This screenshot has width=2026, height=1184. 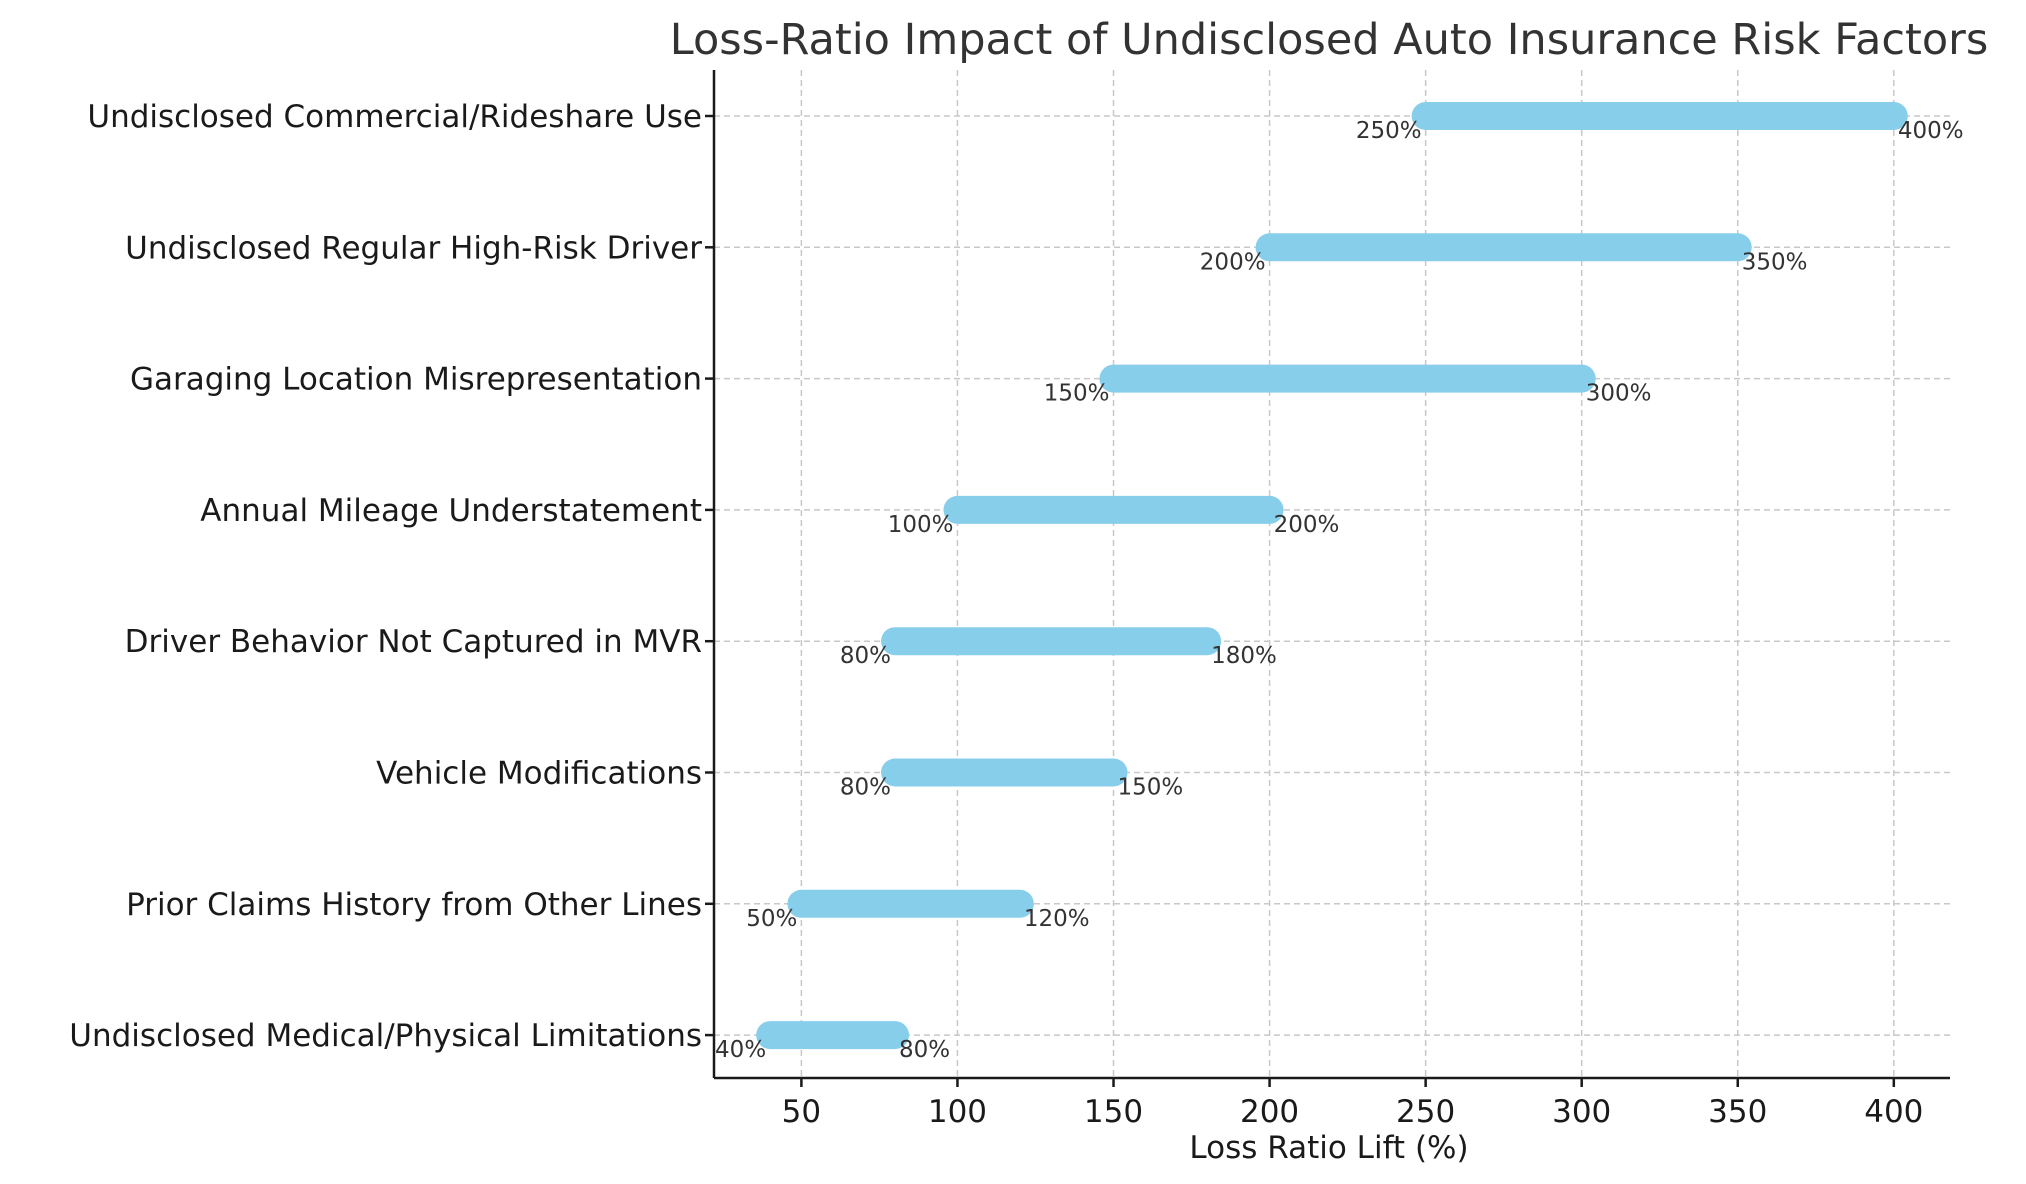 What do you see at coordinates (1389, 131) in the screenshot?
I see `low-value-label: 250%` at bounding box center [1389, 131].